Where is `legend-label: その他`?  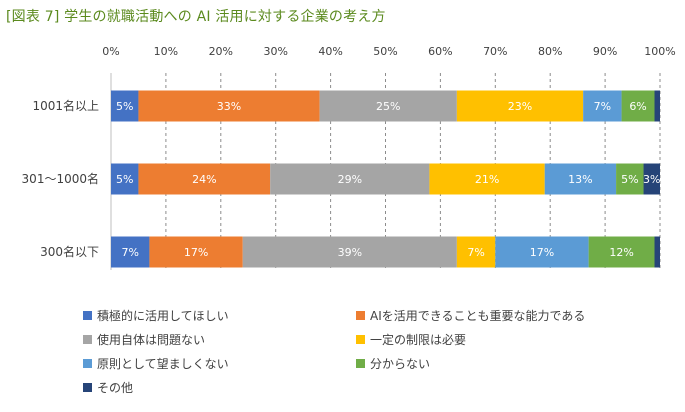
legend-label: その他 is located at coordinates (115, 388).